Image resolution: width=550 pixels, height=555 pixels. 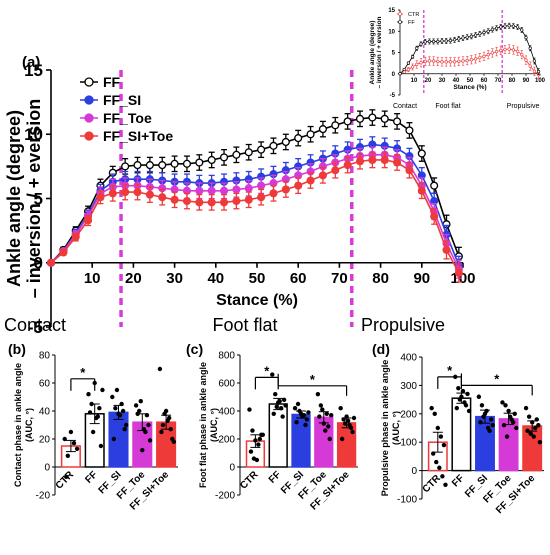 What do you see at coordinates (275, 477) in the screenshot?
I see `category-label: FF` at bounding box center [275, 477].